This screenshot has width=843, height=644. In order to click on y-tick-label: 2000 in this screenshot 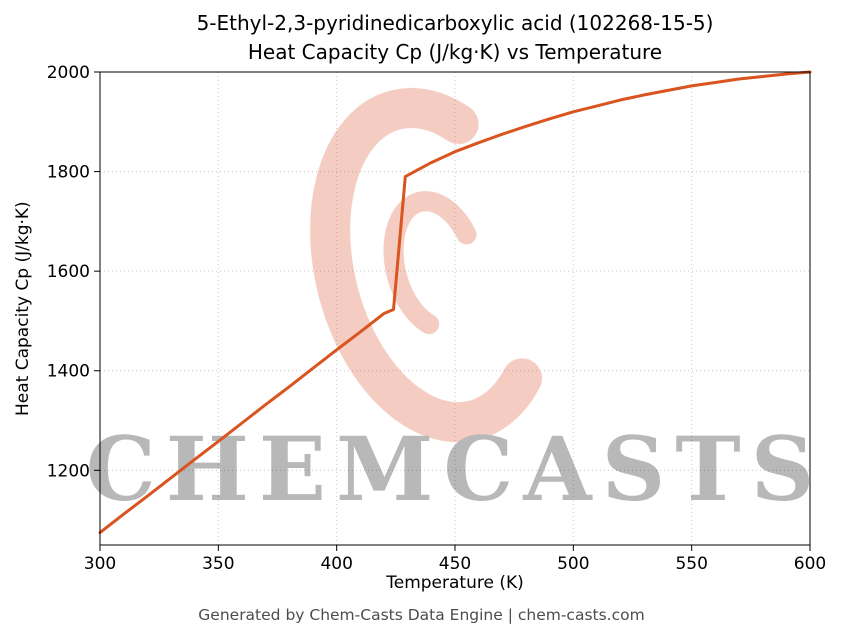, I will do `click(68, 73)`.